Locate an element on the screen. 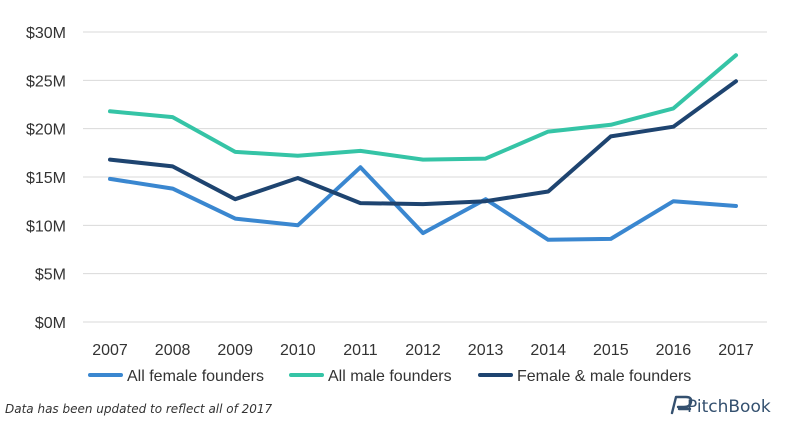 This screenshot has height=422, width=798. x-tick-label: 2010 is located at coordinates (298, 350).